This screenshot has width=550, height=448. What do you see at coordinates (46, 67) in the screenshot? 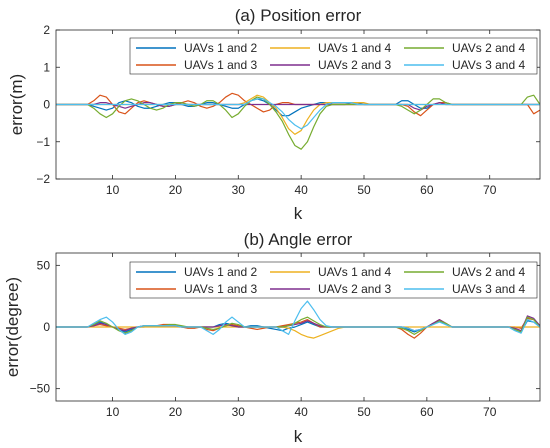
I see `y-tick-label: 1` at bounding box center [46, 67].